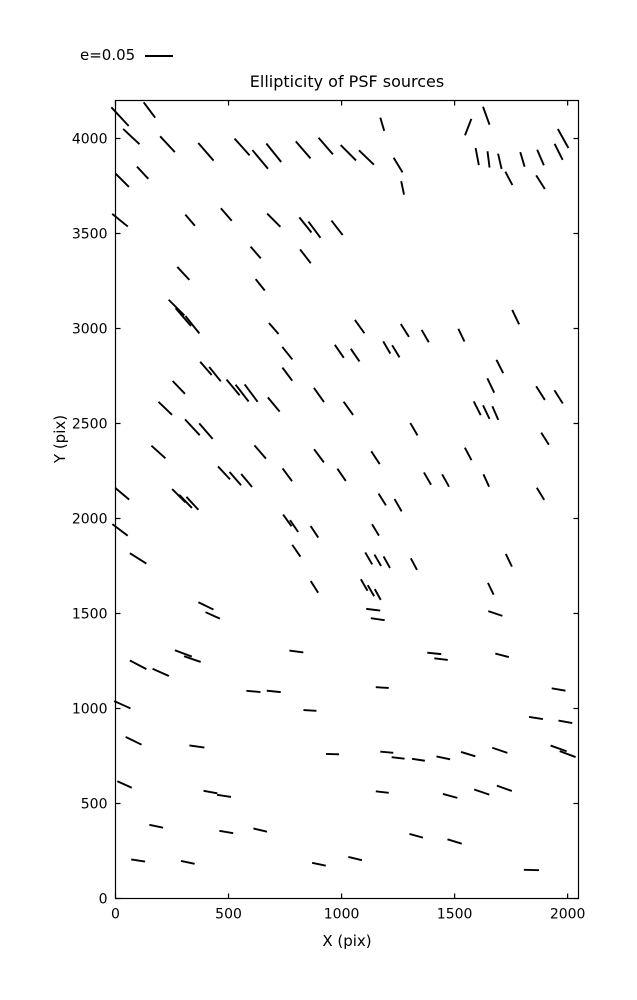  I want to click on x-tick-label: 500, so click(228, 915).